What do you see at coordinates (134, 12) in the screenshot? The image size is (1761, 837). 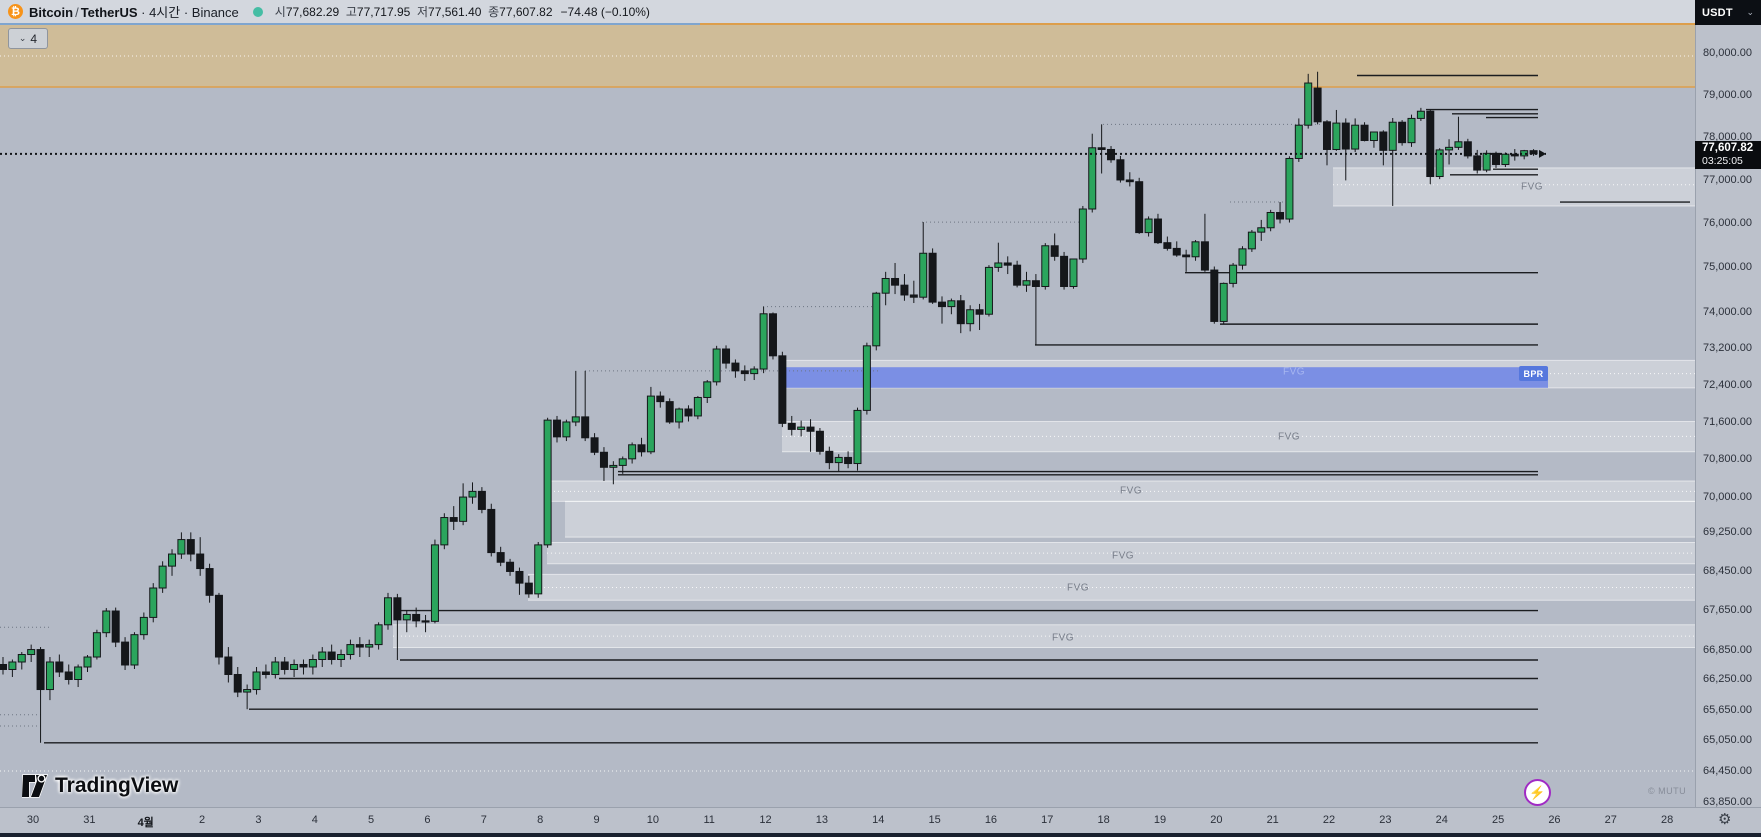 I see `symbol-title: Bitcoin / TetherUS · 4시간 · Binance` at bounding box center [134, 12].